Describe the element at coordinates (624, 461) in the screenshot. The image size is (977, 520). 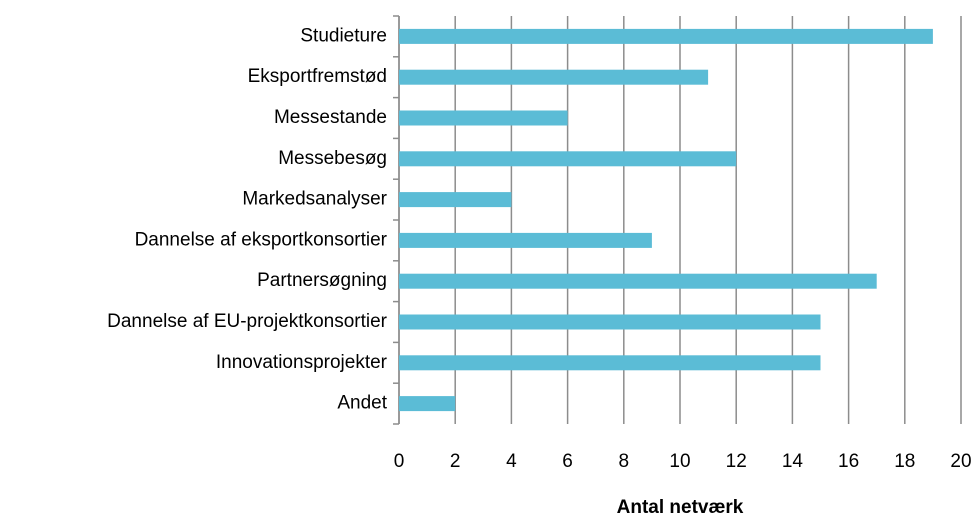
I see `x-tick-label: 8` at that location.